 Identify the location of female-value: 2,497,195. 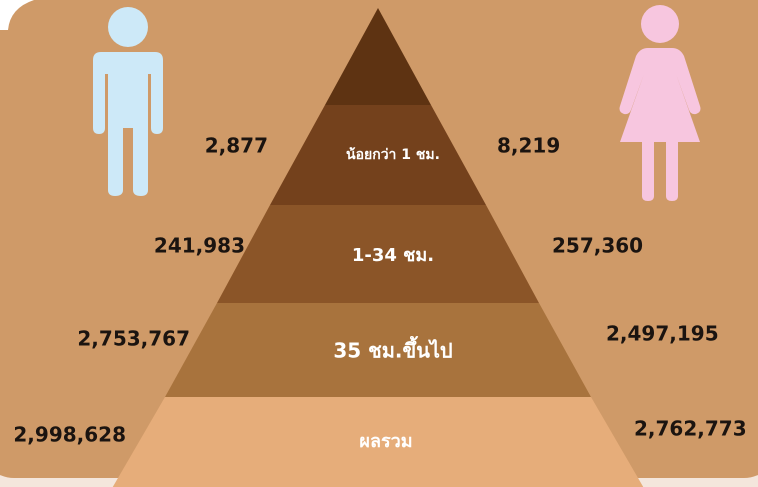
(662, 334).